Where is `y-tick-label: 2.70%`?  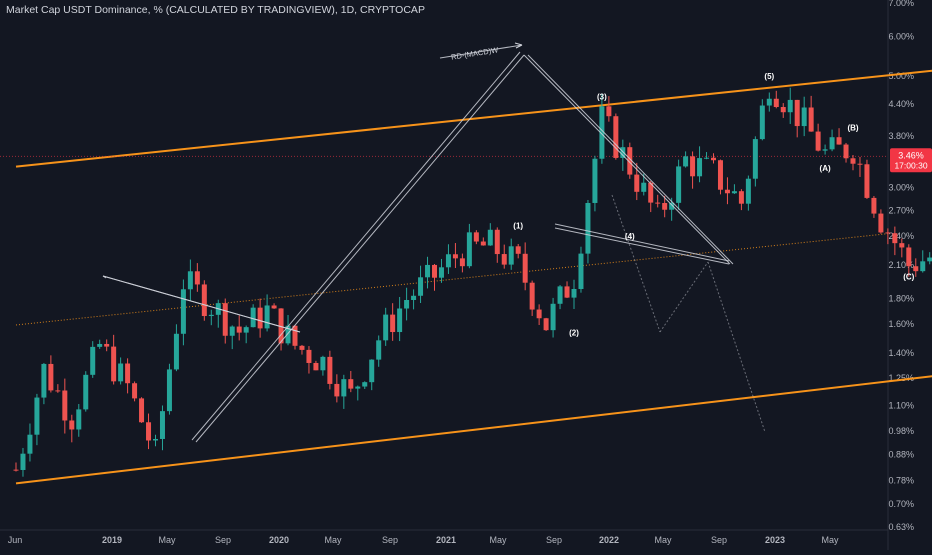
y-tick-label: 2.70% is located at coordinates (901, 210).